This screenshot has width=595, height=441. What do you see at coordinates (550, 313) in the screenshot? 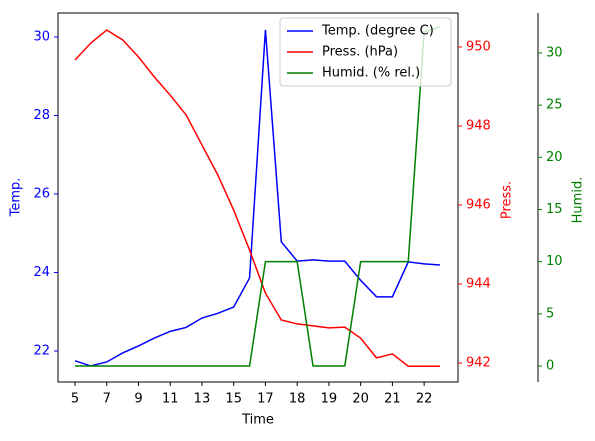
I see `y3-tick-label: 5` at bounding box center [550, 313].